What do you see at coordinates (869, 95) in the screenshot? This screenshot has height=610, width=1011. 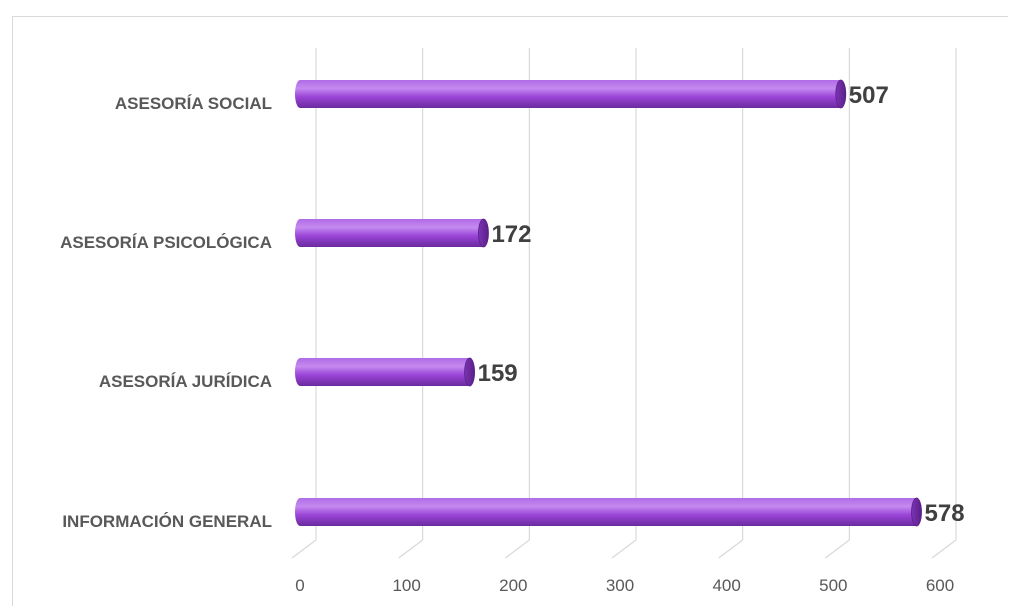 I see `data-label: 507` at bounding box center [869, 95].